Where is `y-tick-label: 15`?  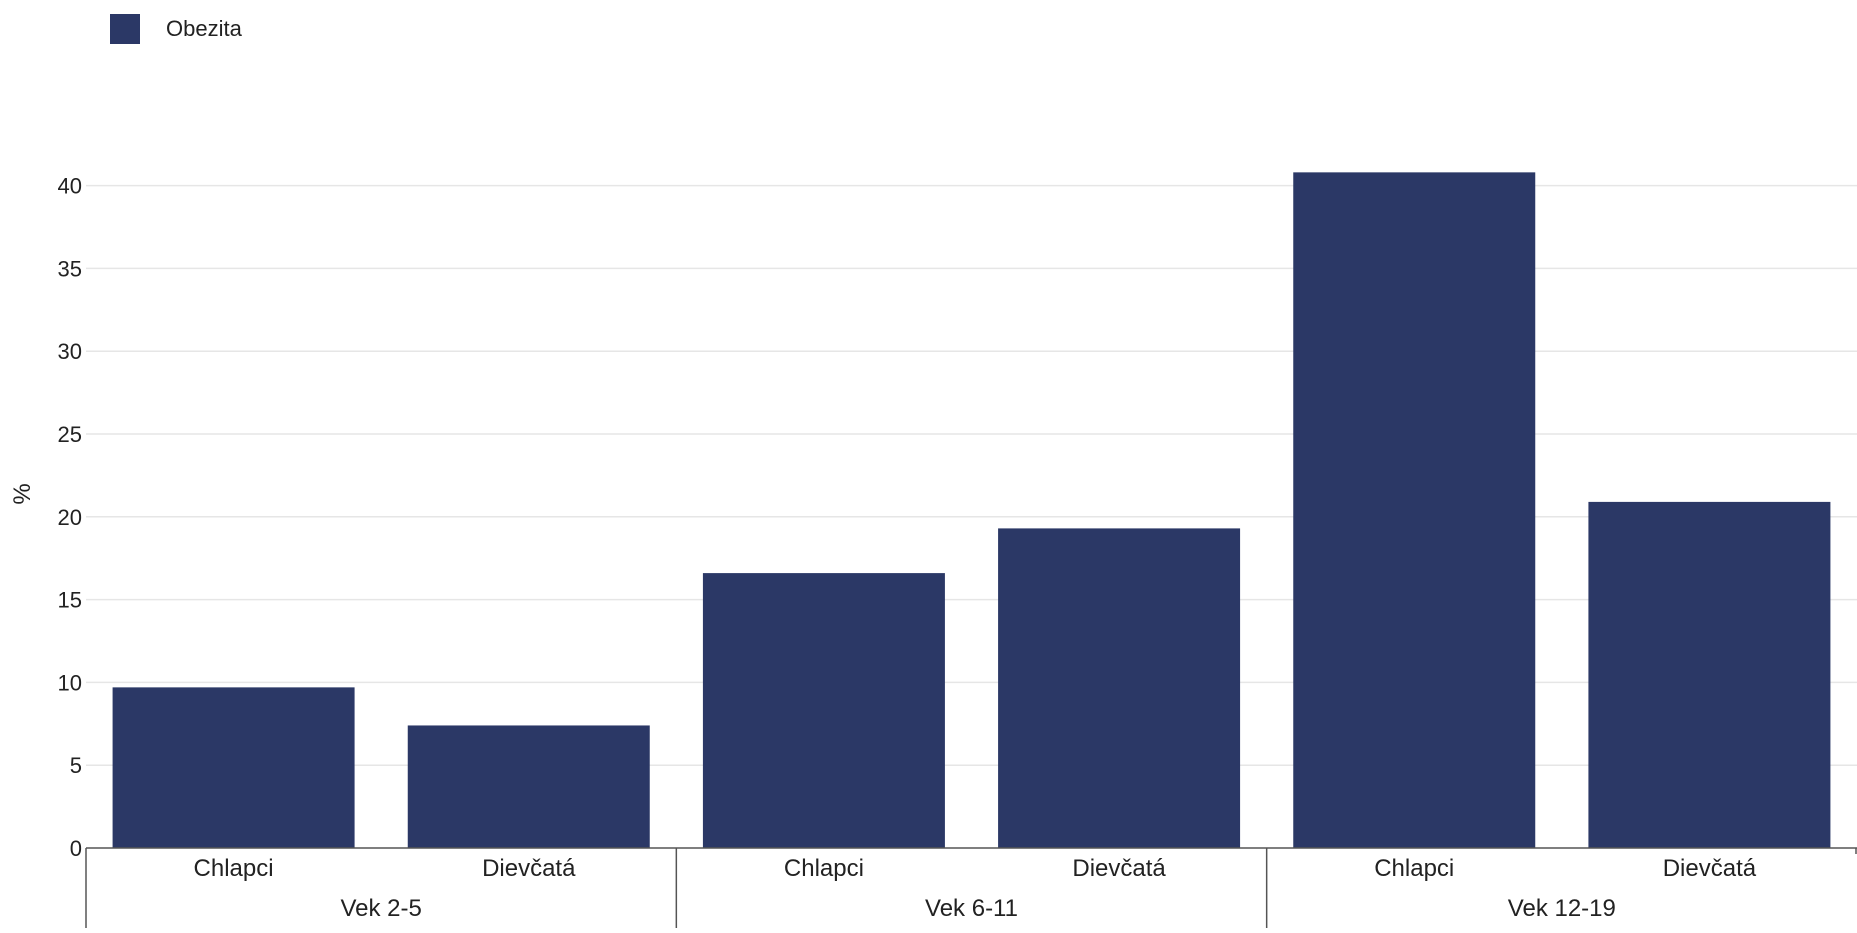
y-tick-label: 15 is located at coordinates (70, 600).